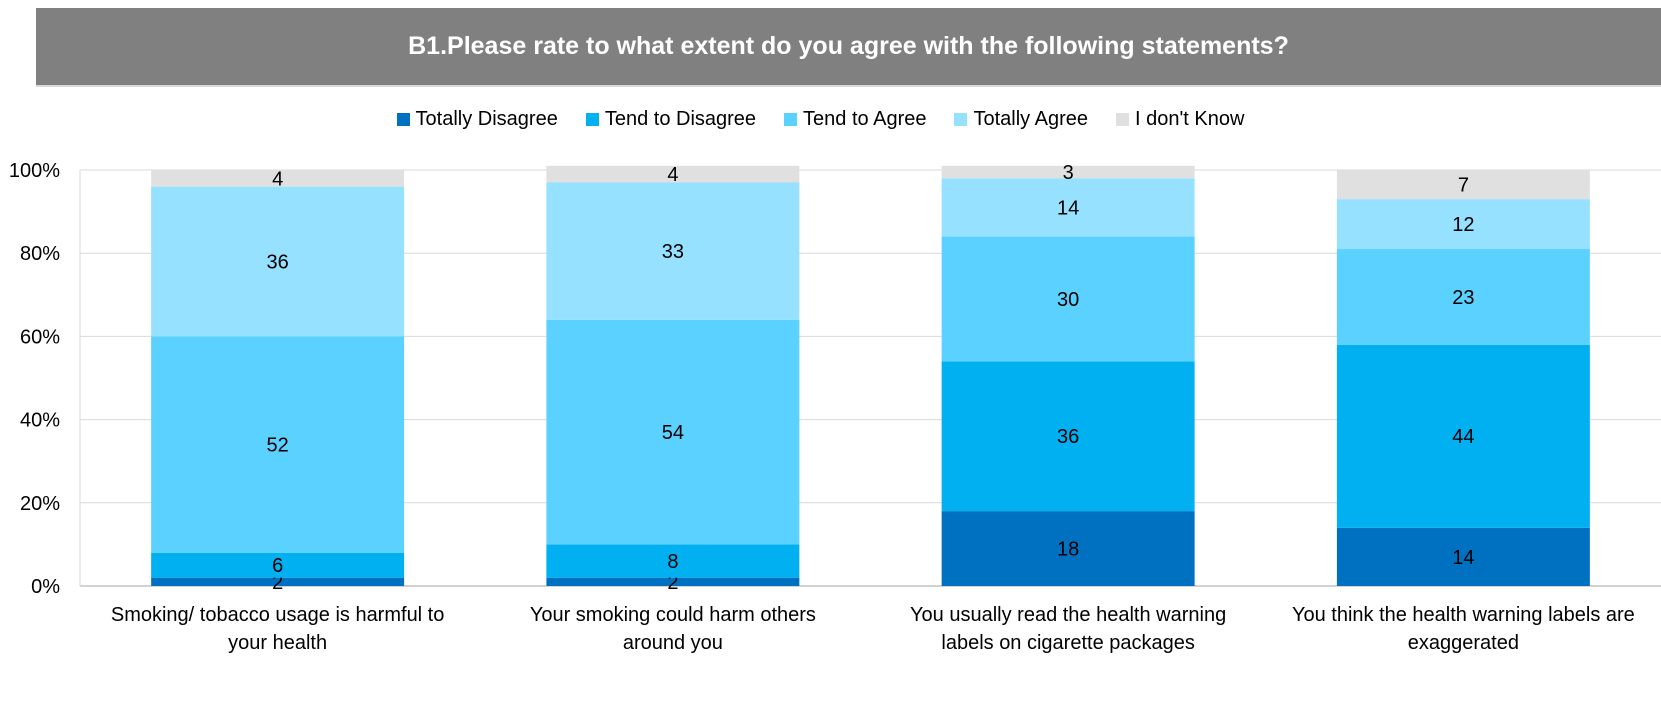 This screenshot has height=709, width=1661. I want to click on legend-item: I don't Know, so click(1180, 119).